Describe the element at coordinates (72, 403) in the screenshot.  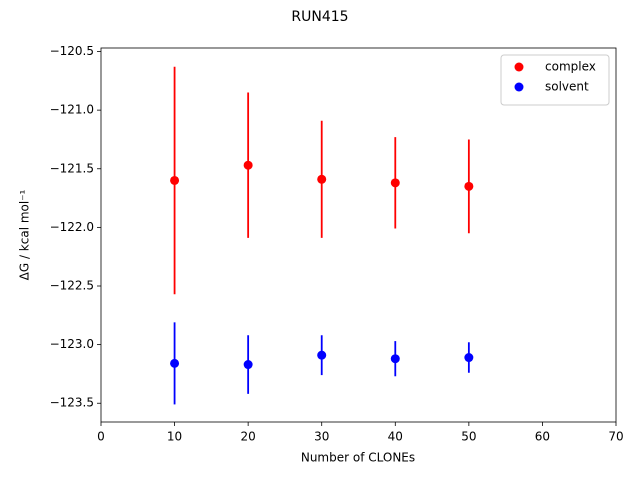
I see `y-tick-label: −123.5` at that location.